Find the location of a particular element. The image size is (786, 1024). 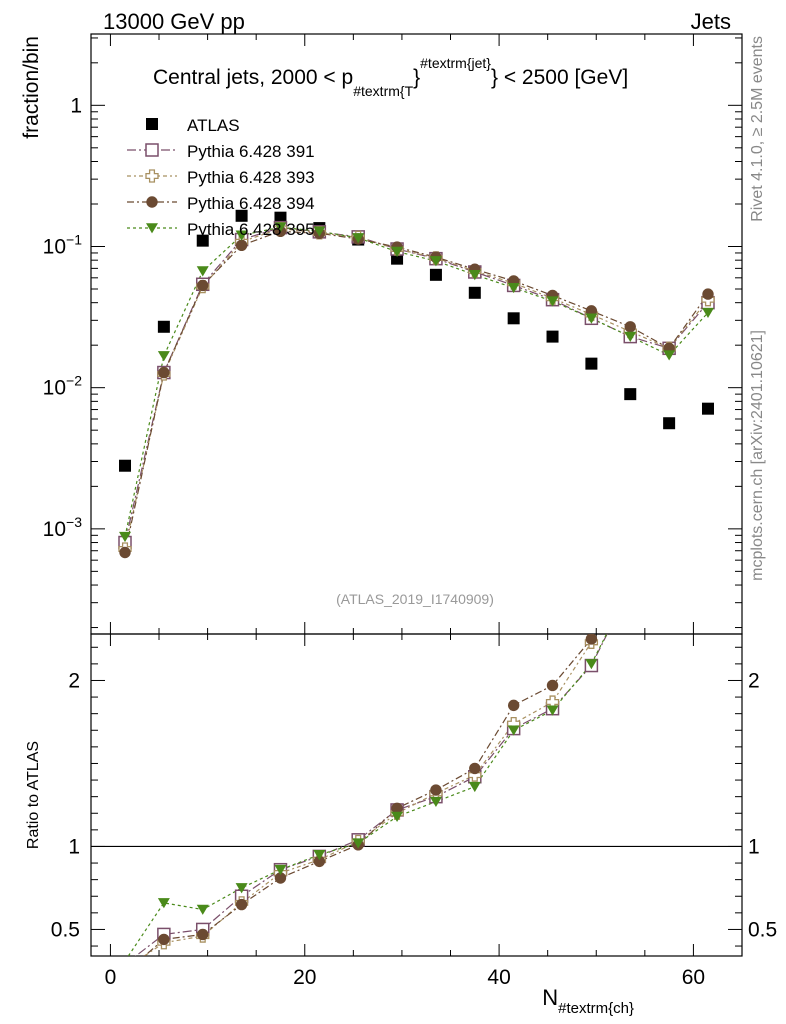

rivet-version-label: Rivet 4.1.0, ≥ 2.5M events is located at coordinates (757, 129).